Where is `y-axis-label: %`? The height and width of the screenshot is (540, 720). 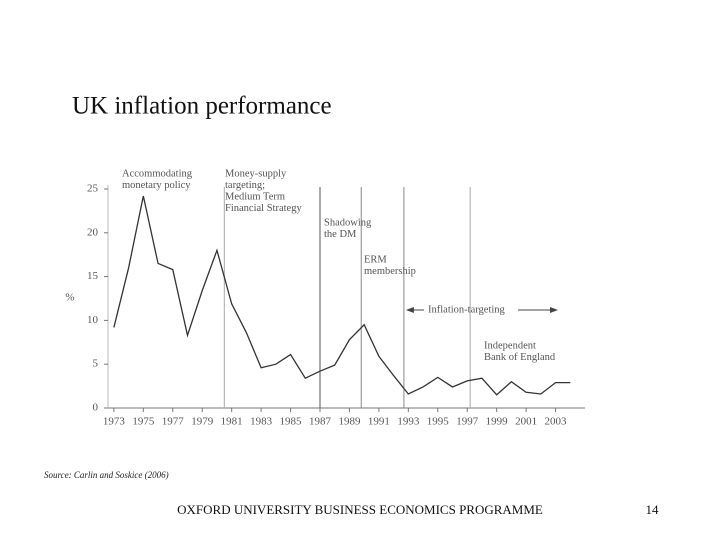
y-axis-label: % is located at coordinates (69, 298).